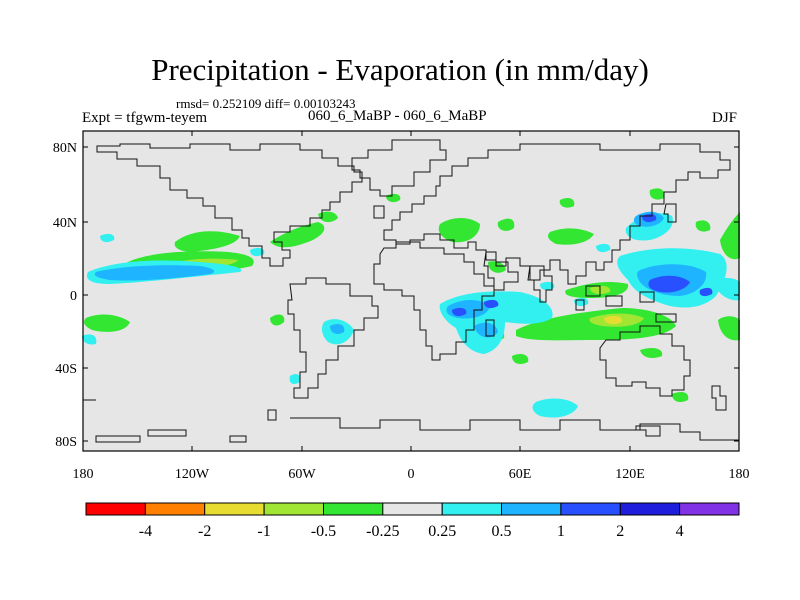  Describe the element at coordinates (620, 531) in the screenshot. I see `colorbar-label: 2` at that location.